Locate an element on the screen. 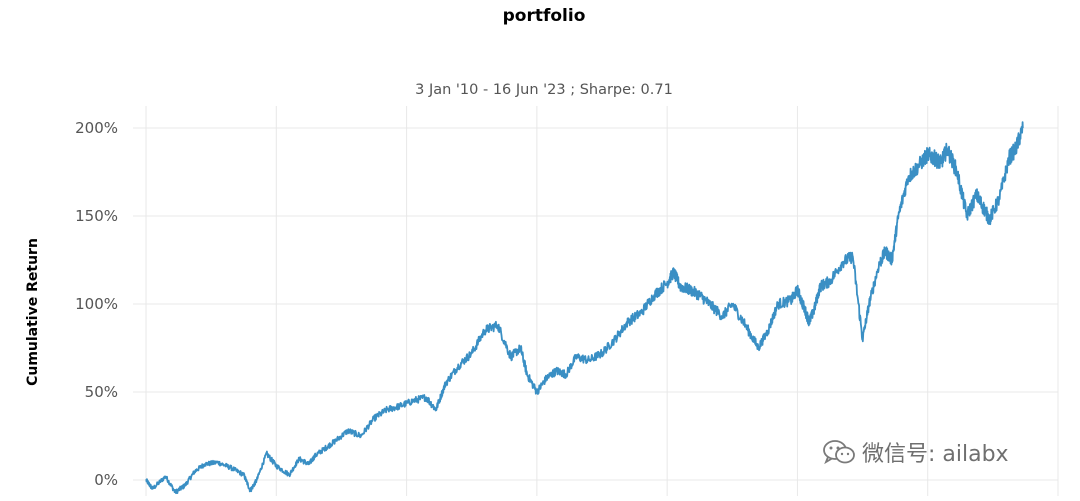 This screenshot has width=1080, height=501. y-tick-label: 100% is located at coordinates (96, 304).